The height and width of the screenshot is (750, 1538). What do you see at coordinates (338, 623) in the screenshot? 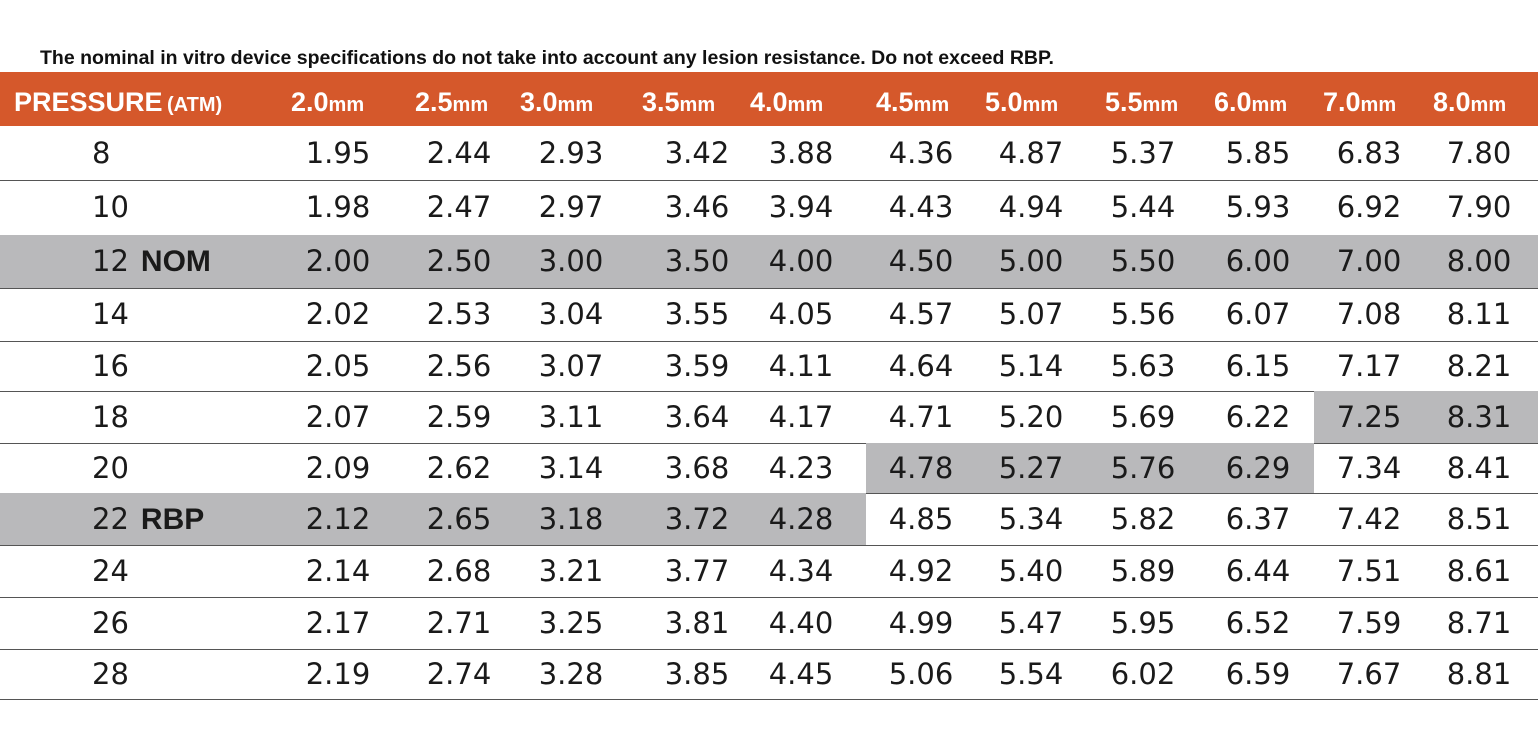
I see `diameter-value-cell: 2.17` at bounding box center [338, 623].